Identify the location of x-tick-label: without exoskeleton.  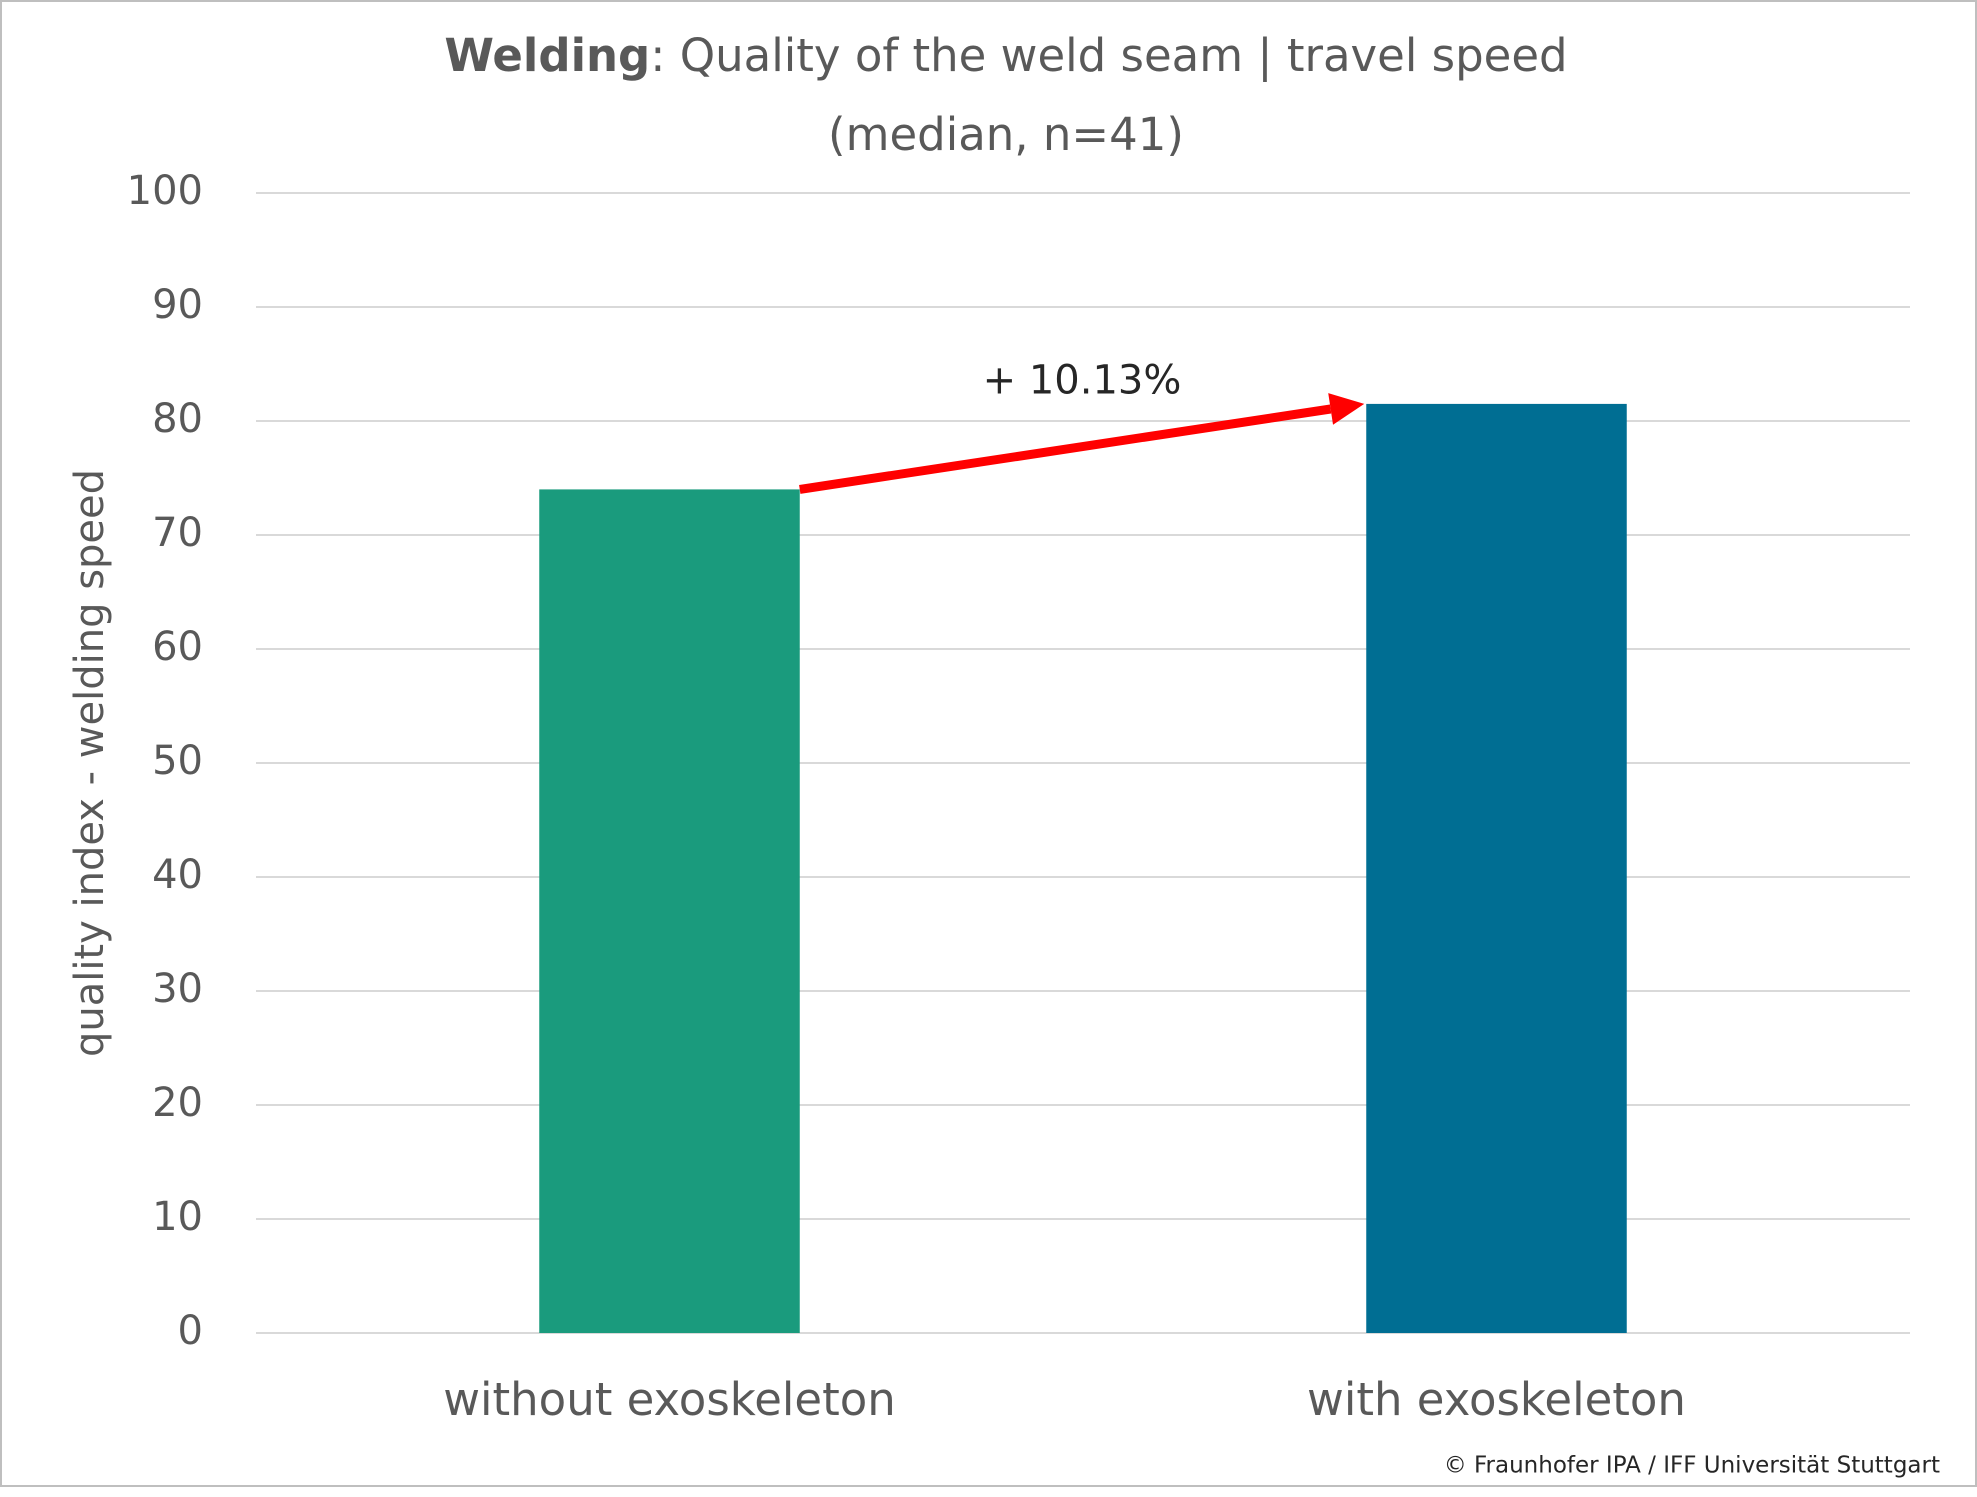
(669, 1399).